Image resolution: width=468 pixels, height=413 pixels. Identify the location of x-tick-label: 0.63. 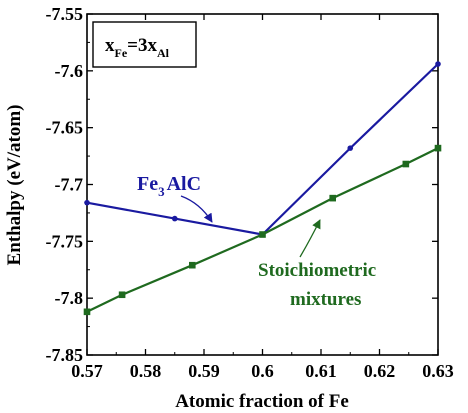
(438, 371).